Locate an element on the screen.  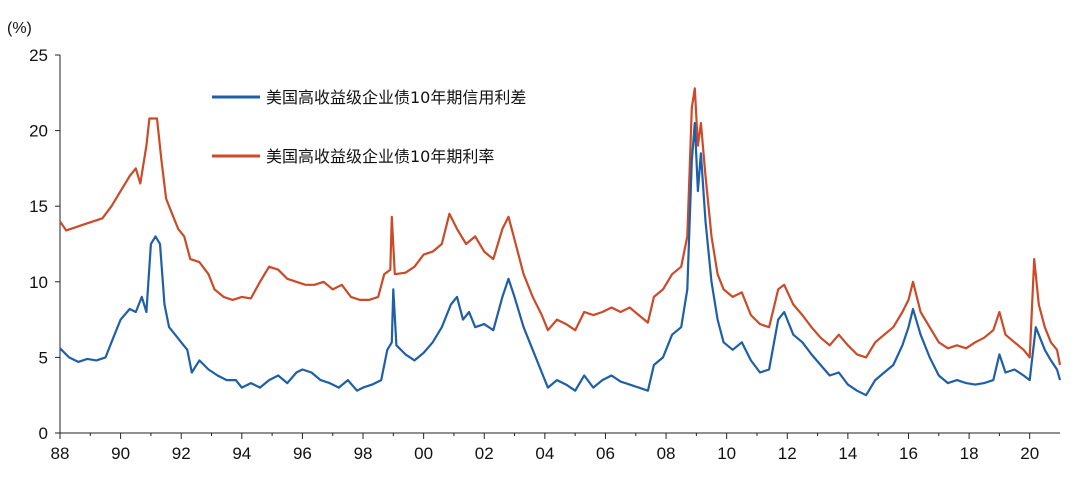
x-axis: 88 90 92 94 96 98 00 02 04 06 08 10 12 14 16 18 20 is located at coordinates (555, 447).